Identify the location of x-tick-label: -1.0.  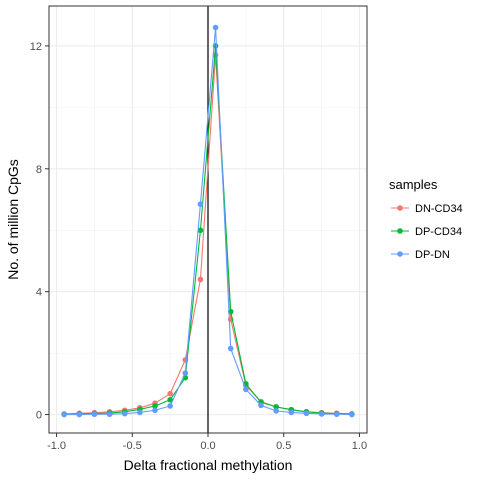
(56, 446).